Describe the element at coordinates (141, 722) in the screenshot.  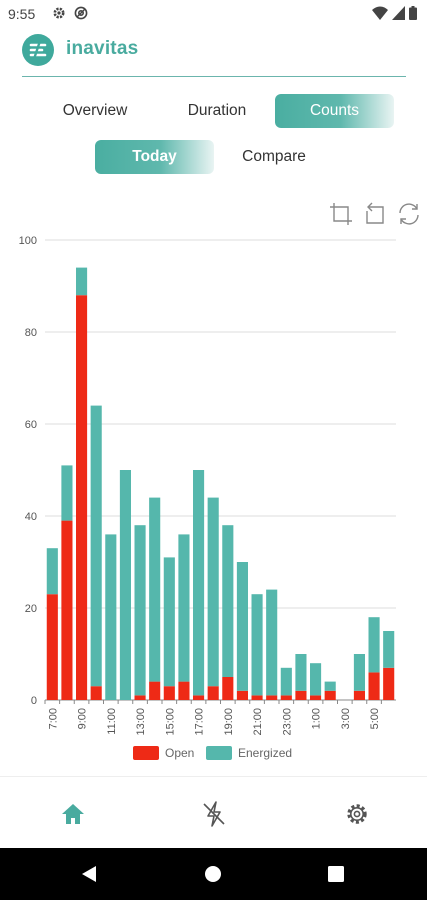
I see `x-tick-label: 13:00` at that location.